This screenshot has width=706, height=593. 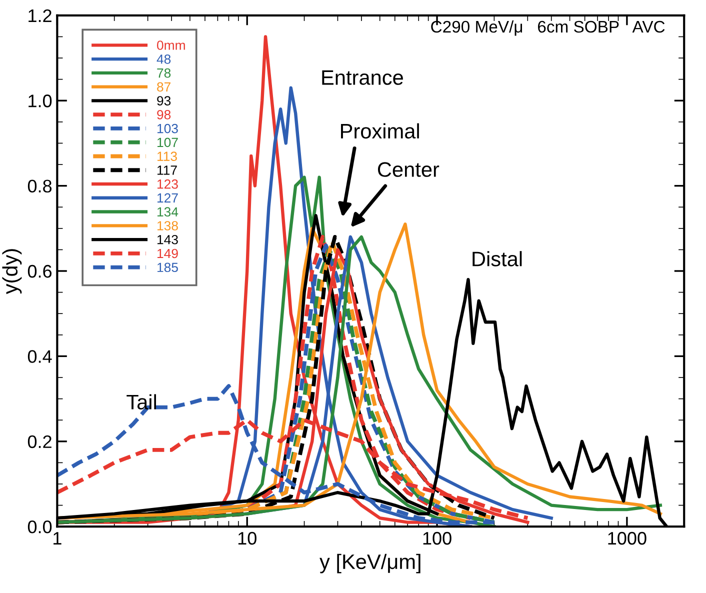 What do you see at coordinates (167, 184) in the screenshot?
I see `legend-label: 123` at bounding box center [167, 184].